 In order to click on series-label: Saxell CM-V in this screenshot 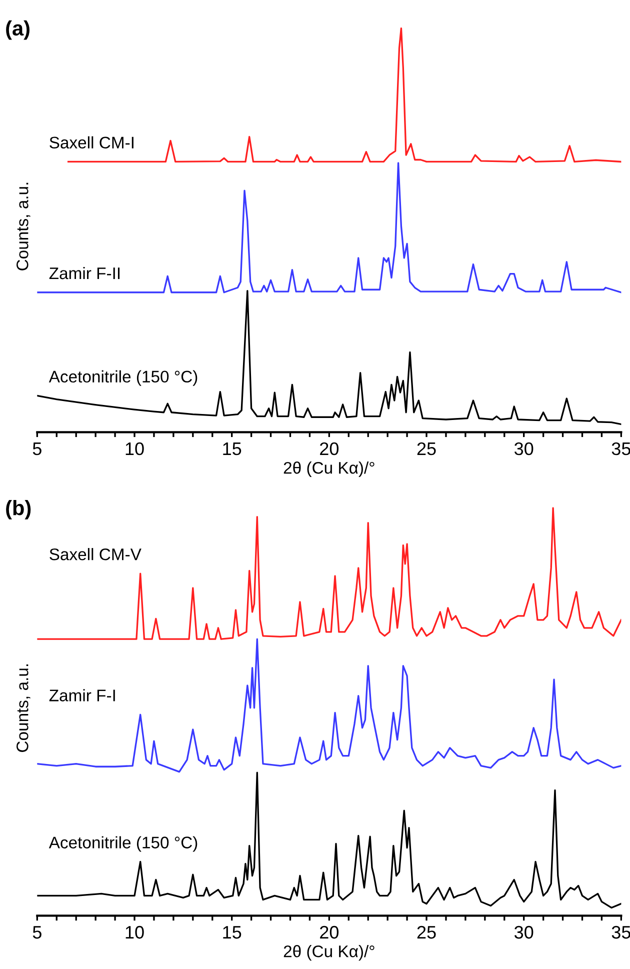, I will do `click(96, 554)`.